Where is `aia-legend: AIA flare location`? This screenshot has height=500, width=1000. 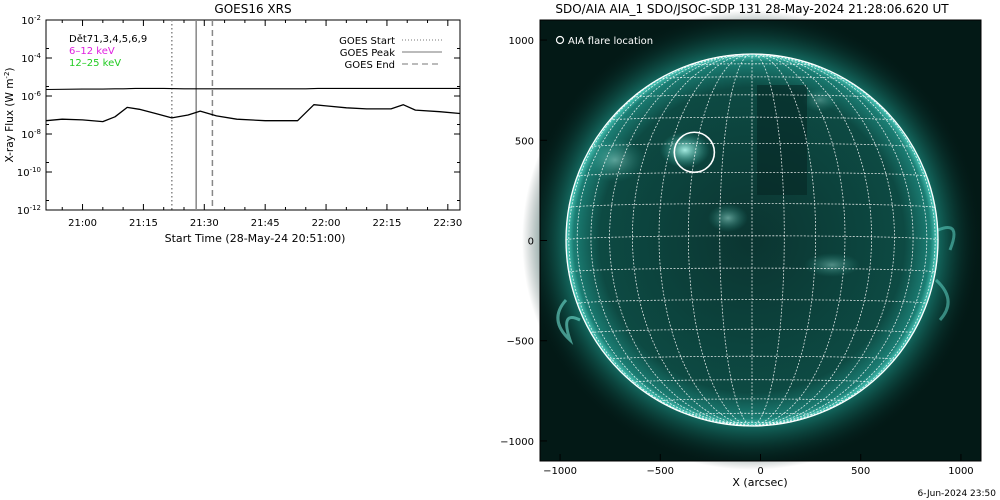
aia-legend: AIA flare location is located at coordinates (604, 41).